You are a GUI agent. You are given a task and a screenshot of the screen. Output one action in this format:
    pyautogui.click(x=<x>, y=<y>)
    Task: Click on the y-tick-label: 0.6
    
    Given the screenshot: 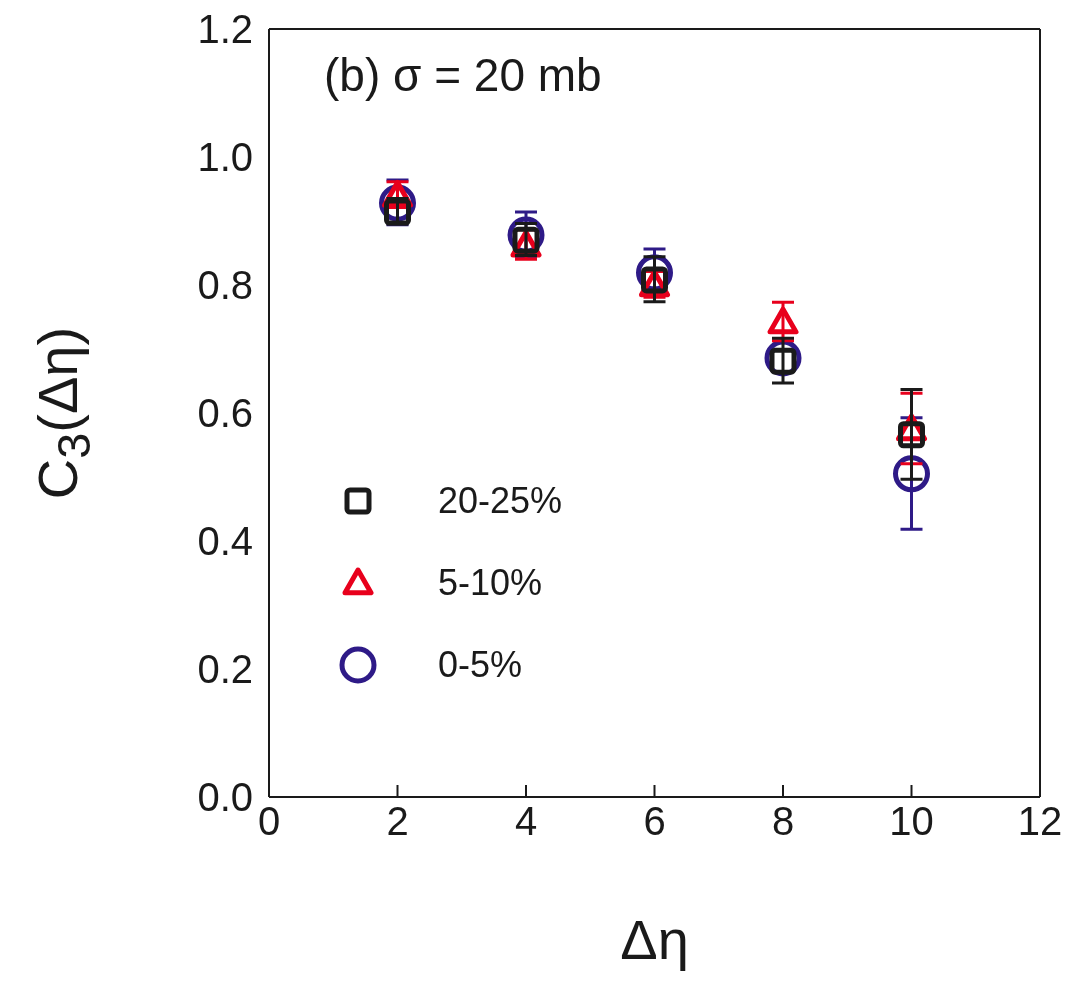 What is the action you would take?
    pyautogui.click(x=225, y=413)
    